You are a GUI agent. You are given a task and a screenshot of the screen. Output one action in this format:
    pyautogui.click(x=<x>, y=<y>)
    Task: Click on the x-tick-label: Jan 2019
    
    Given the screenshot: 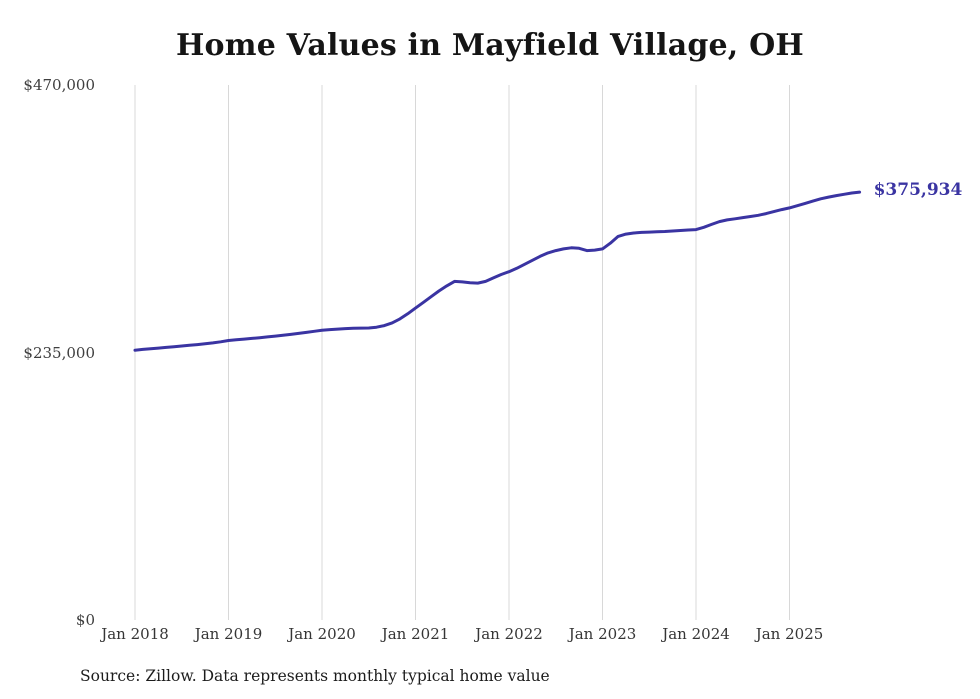 What is the action you would take?
    pyautogui.click(x=228, y=634)
    